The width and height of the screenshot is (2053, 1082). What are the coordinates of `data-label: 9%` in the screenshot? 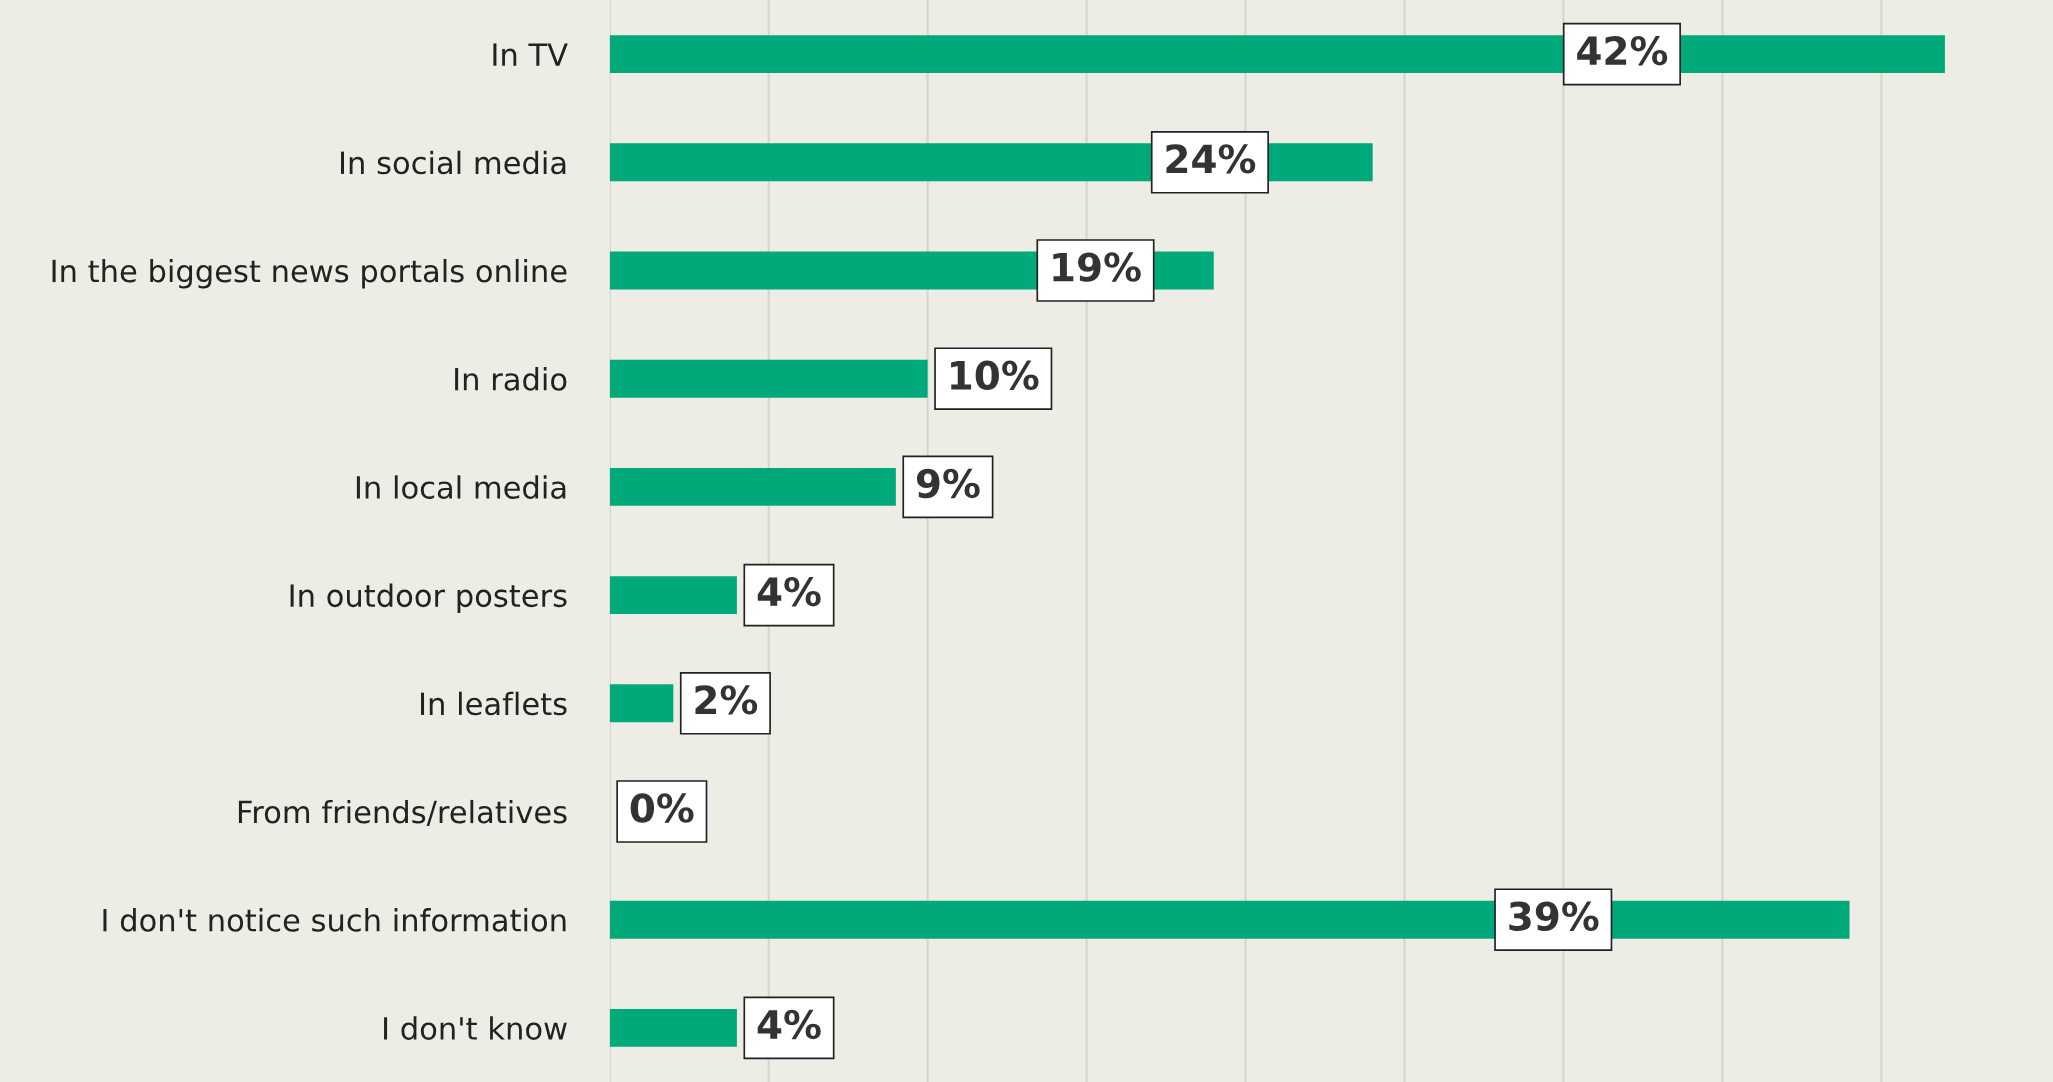 It's located at (948, 483).